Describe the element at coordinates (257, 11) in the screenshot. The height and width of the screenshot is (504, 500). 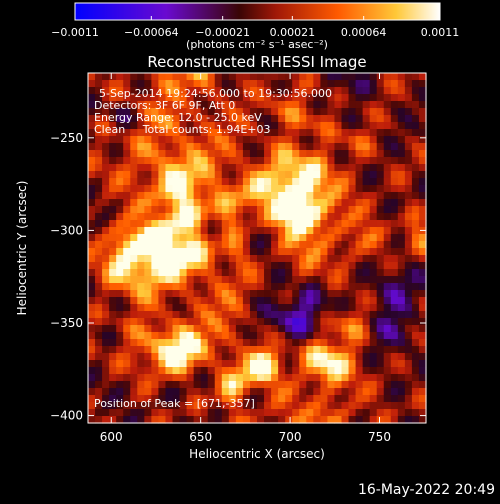
I see `colorbar-gradient` at that location.